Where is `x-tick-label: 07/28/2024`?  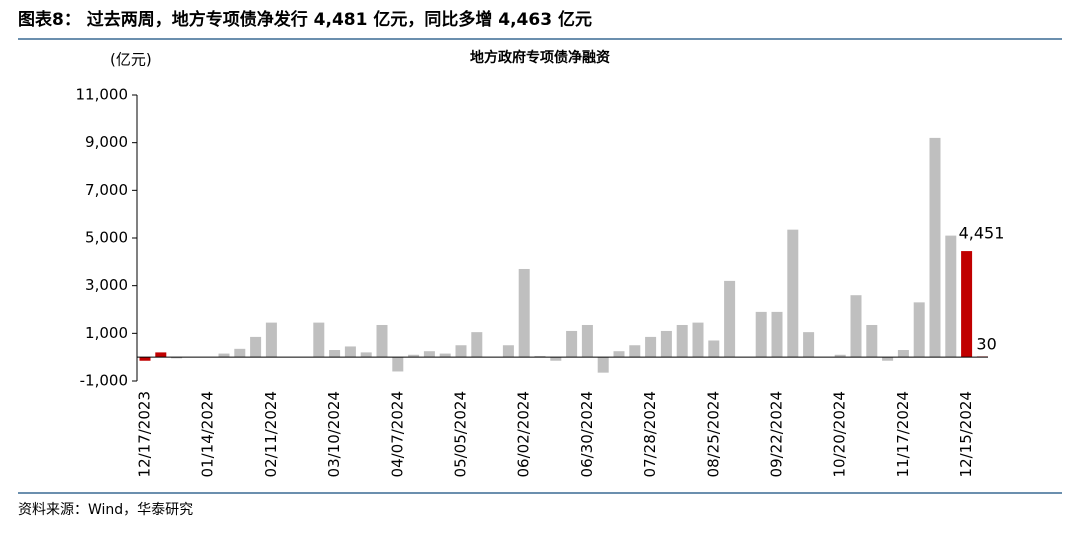
x-tick-label: 07/28/2024 is located at coordinates (650, 434).